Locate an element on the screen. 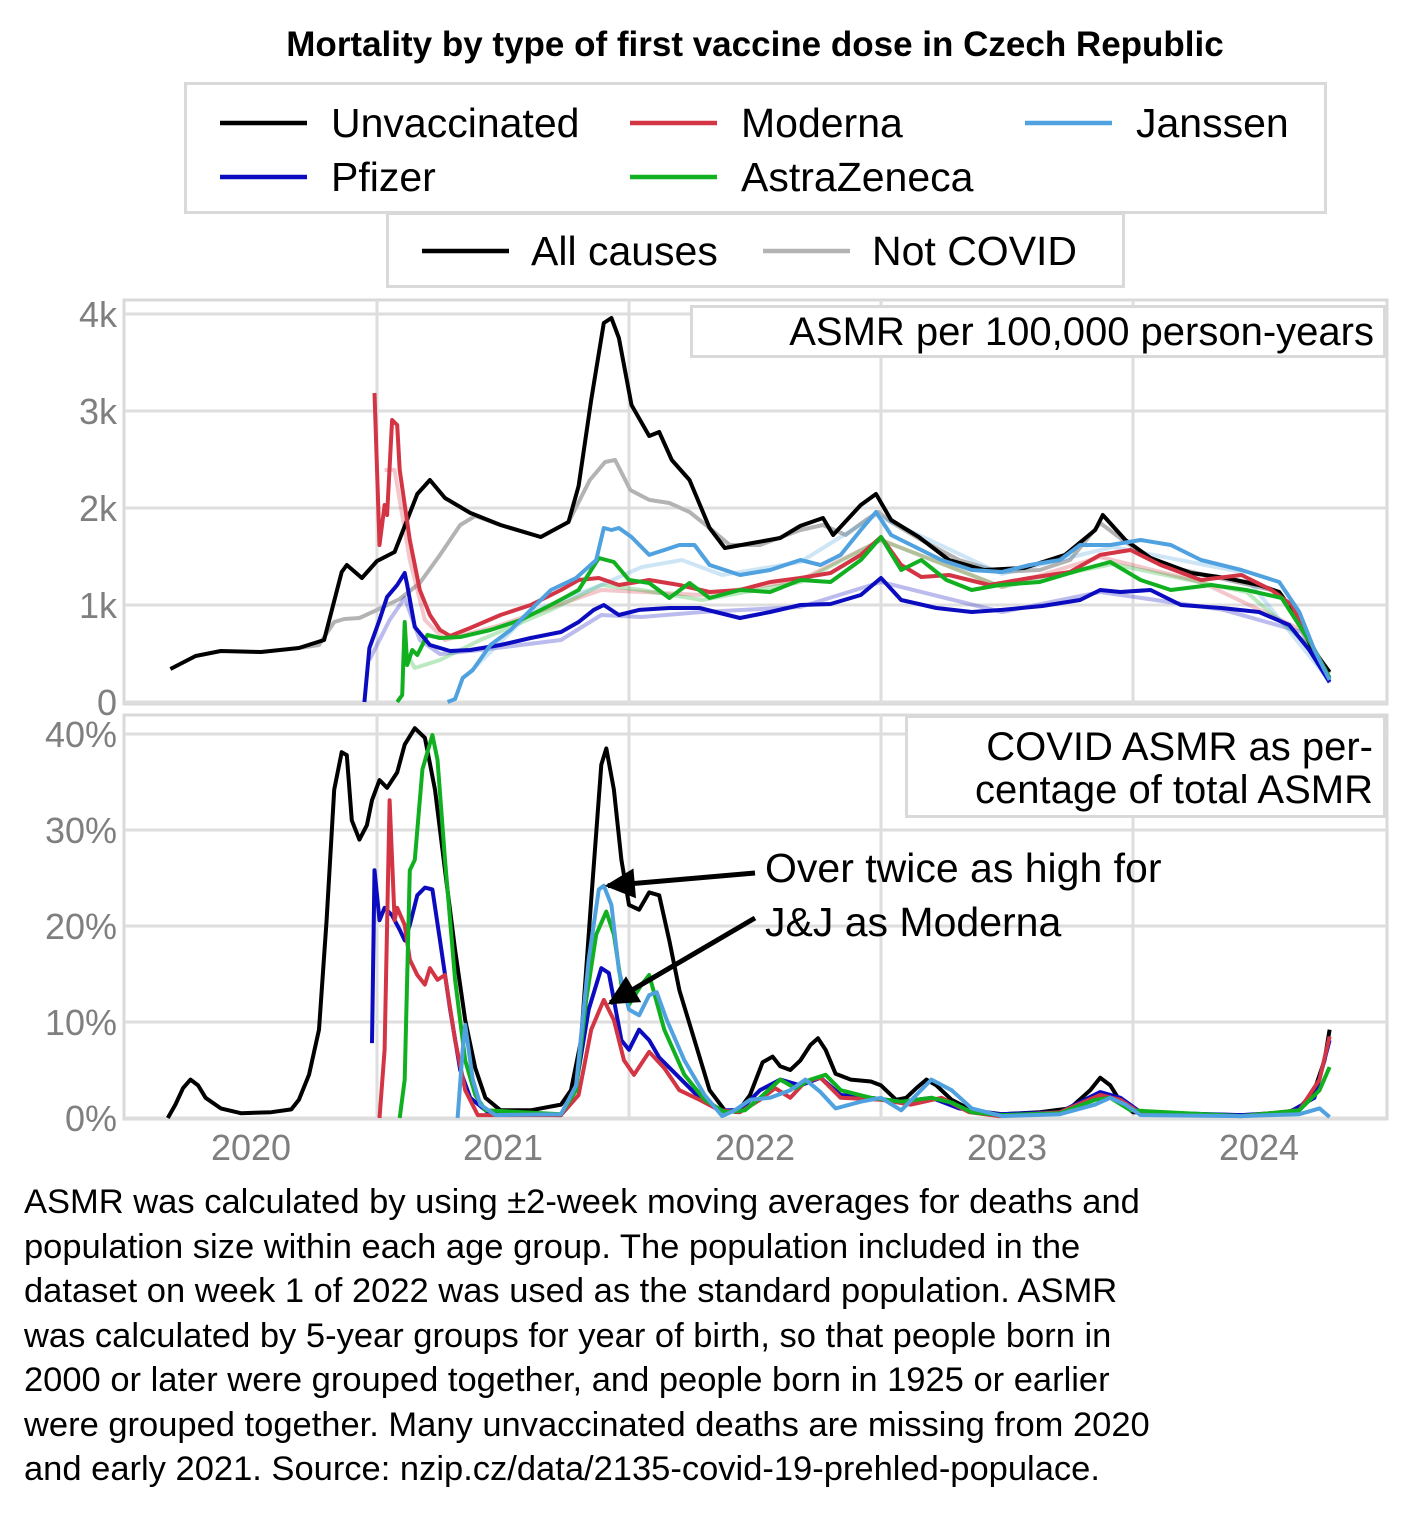 This screenshot has width=1413, height=1521. series-line-not-covid is located at coordinates (815, 566).